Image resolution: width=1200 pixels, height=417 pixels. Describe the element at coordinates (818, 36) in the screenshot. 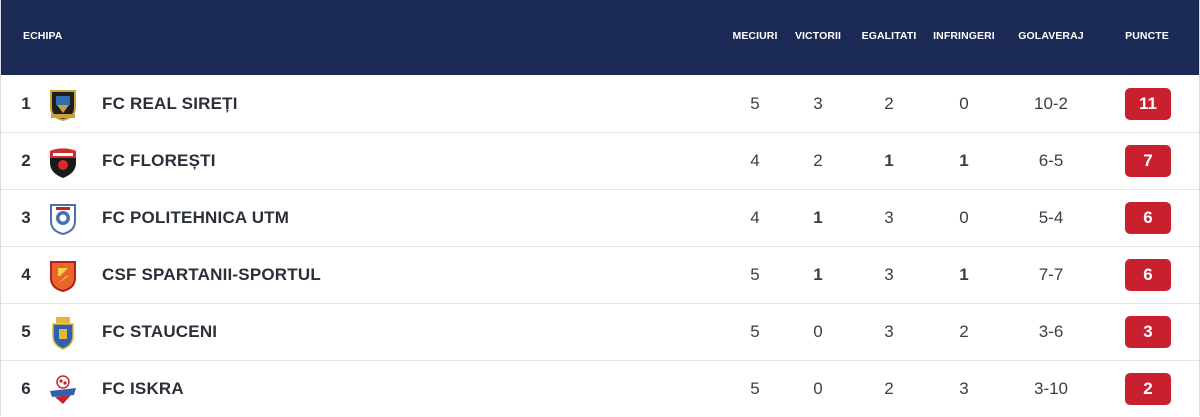

I see `header-wins: VICTORII` at that location.